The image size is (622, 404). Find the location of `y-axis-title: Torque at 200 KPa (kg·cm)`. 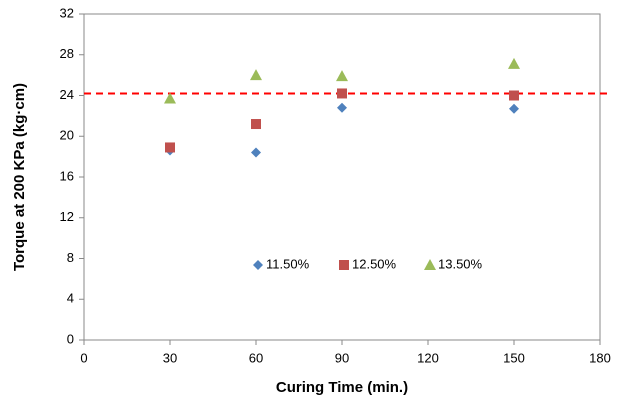

y-axis-title: Torque at 200 KPa (kg·cm) is located at coordinates (19, 177).